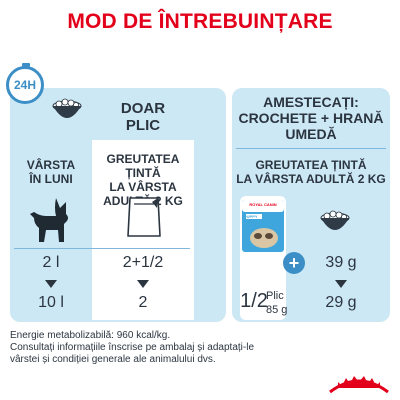 Image resolution: width=400 pixels, height=400 pixels. What do you see at coordinates (143, 262) in the screenshot?
I see `pouch-value: 2+1/2` at bounding box center [143, 262].